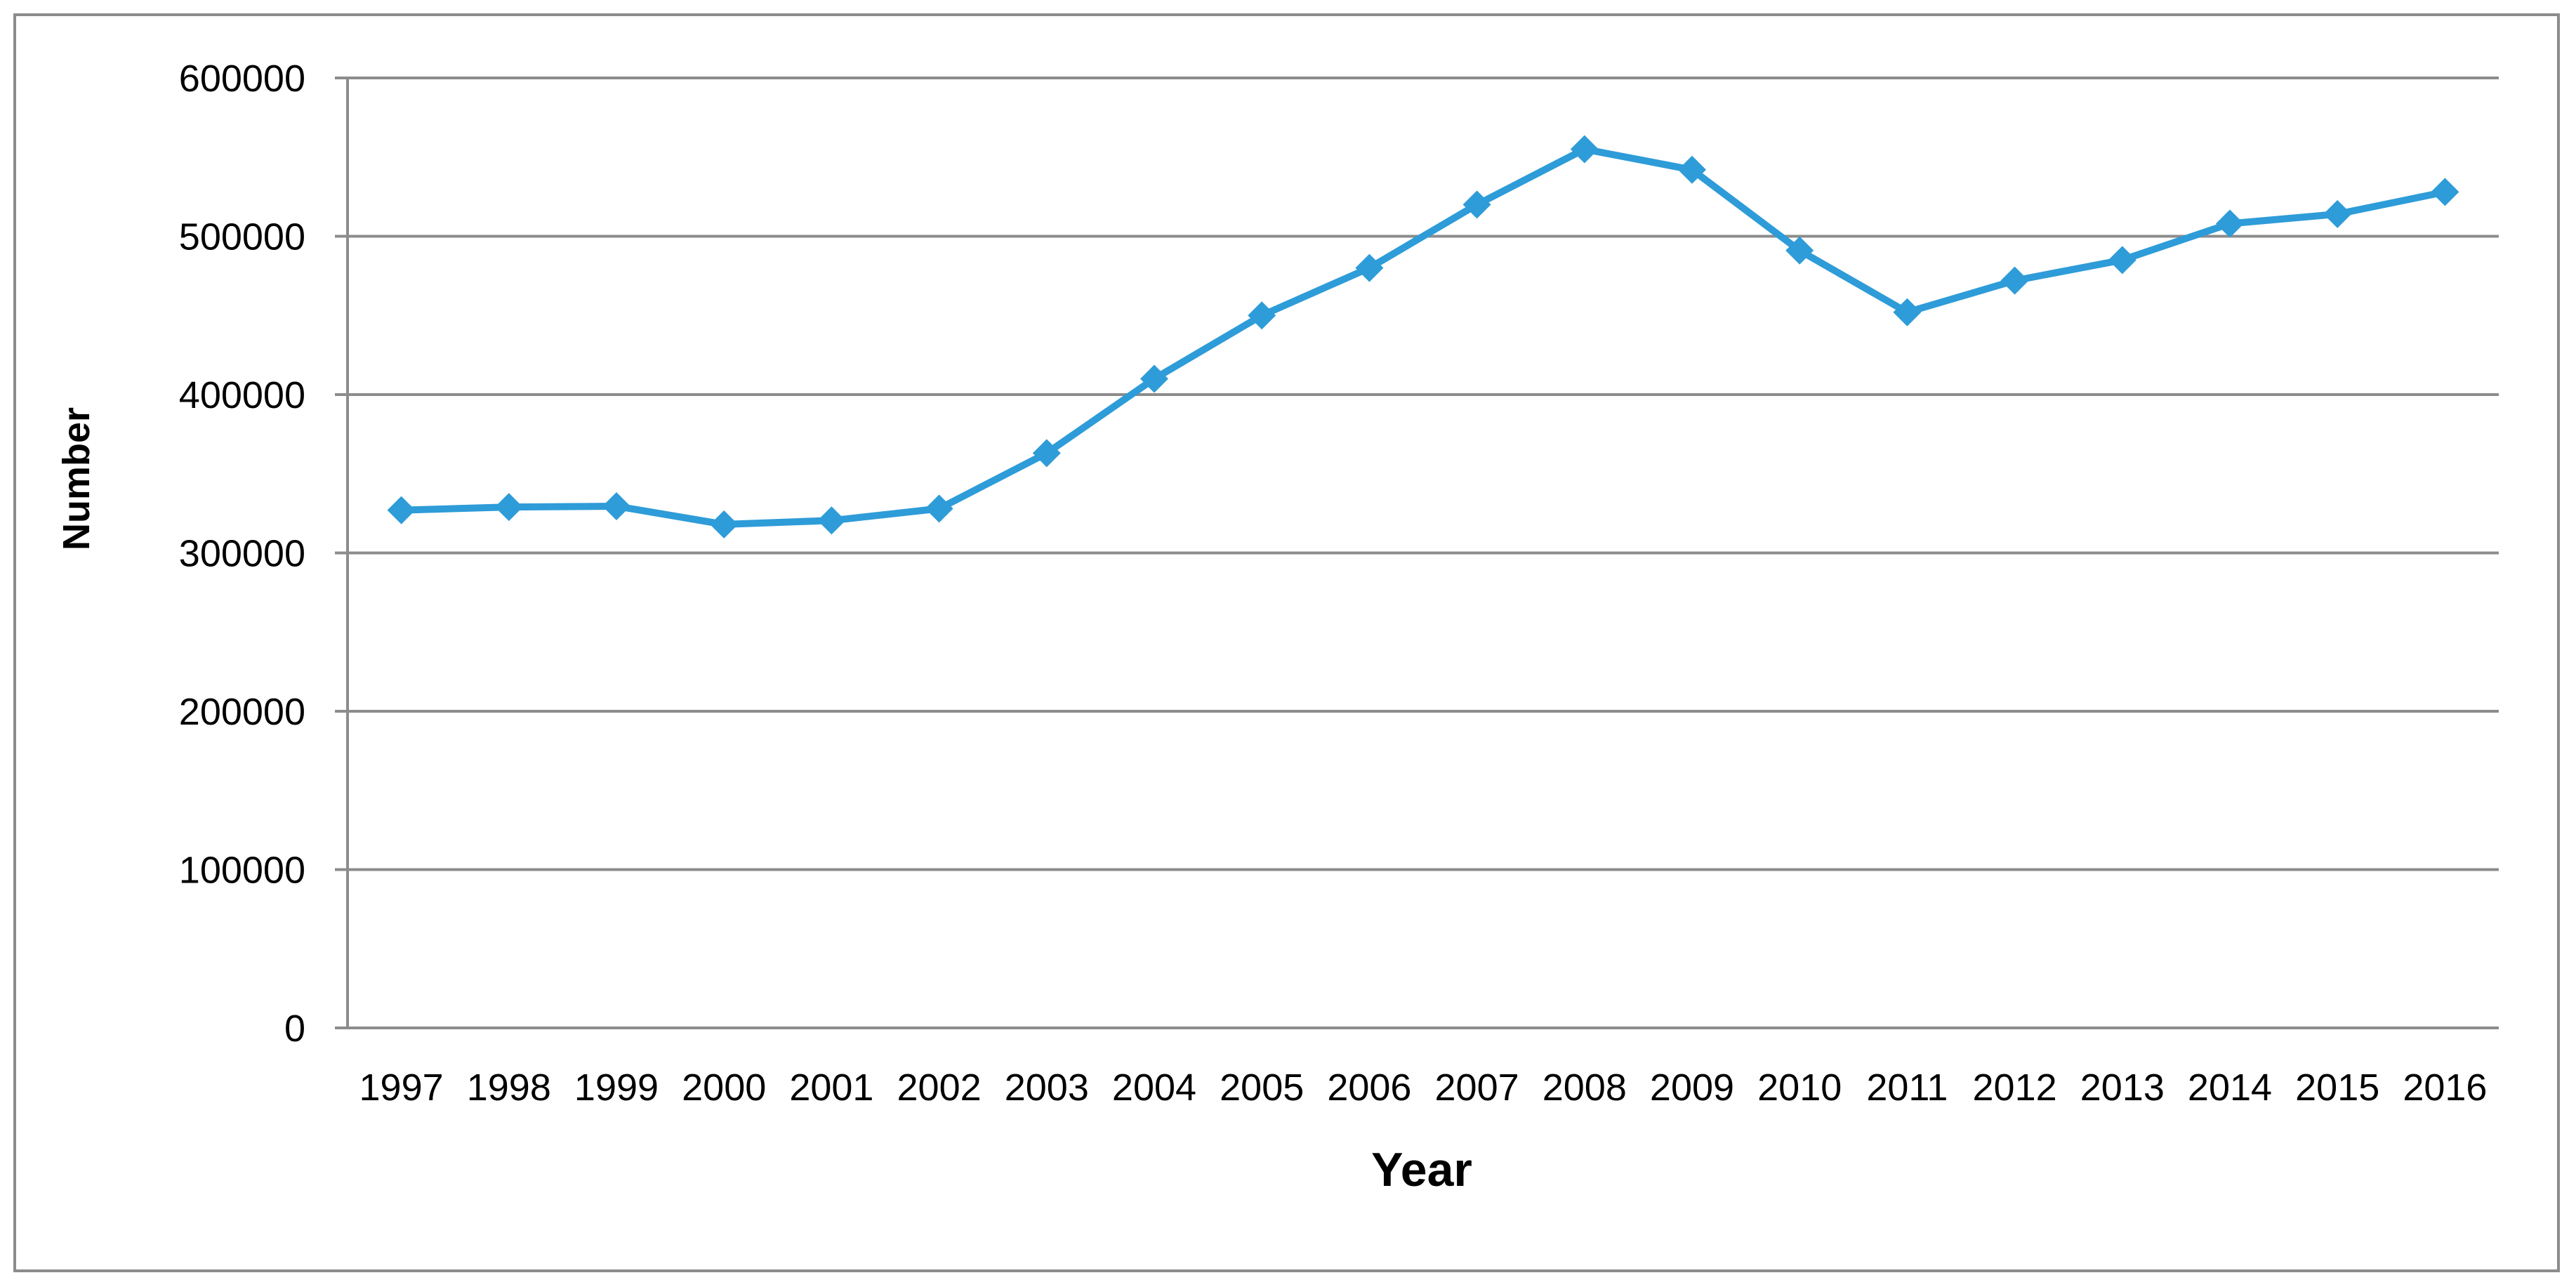  I want to click on x-tick-label: 2012, so click(2015, 1088).